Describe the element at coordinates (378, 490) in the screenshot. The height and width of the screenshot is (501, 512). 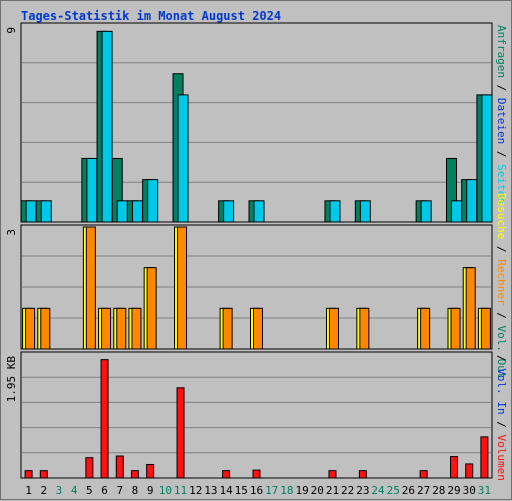
I see `x-tick-label: 24` at that location.